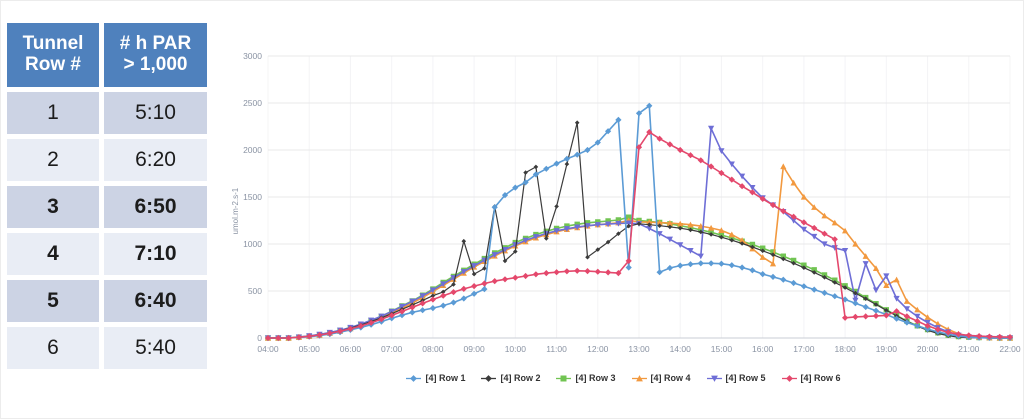 The image size is (1024, 419). I want to click on table-cell-row-number: 6, so click(53, 348).